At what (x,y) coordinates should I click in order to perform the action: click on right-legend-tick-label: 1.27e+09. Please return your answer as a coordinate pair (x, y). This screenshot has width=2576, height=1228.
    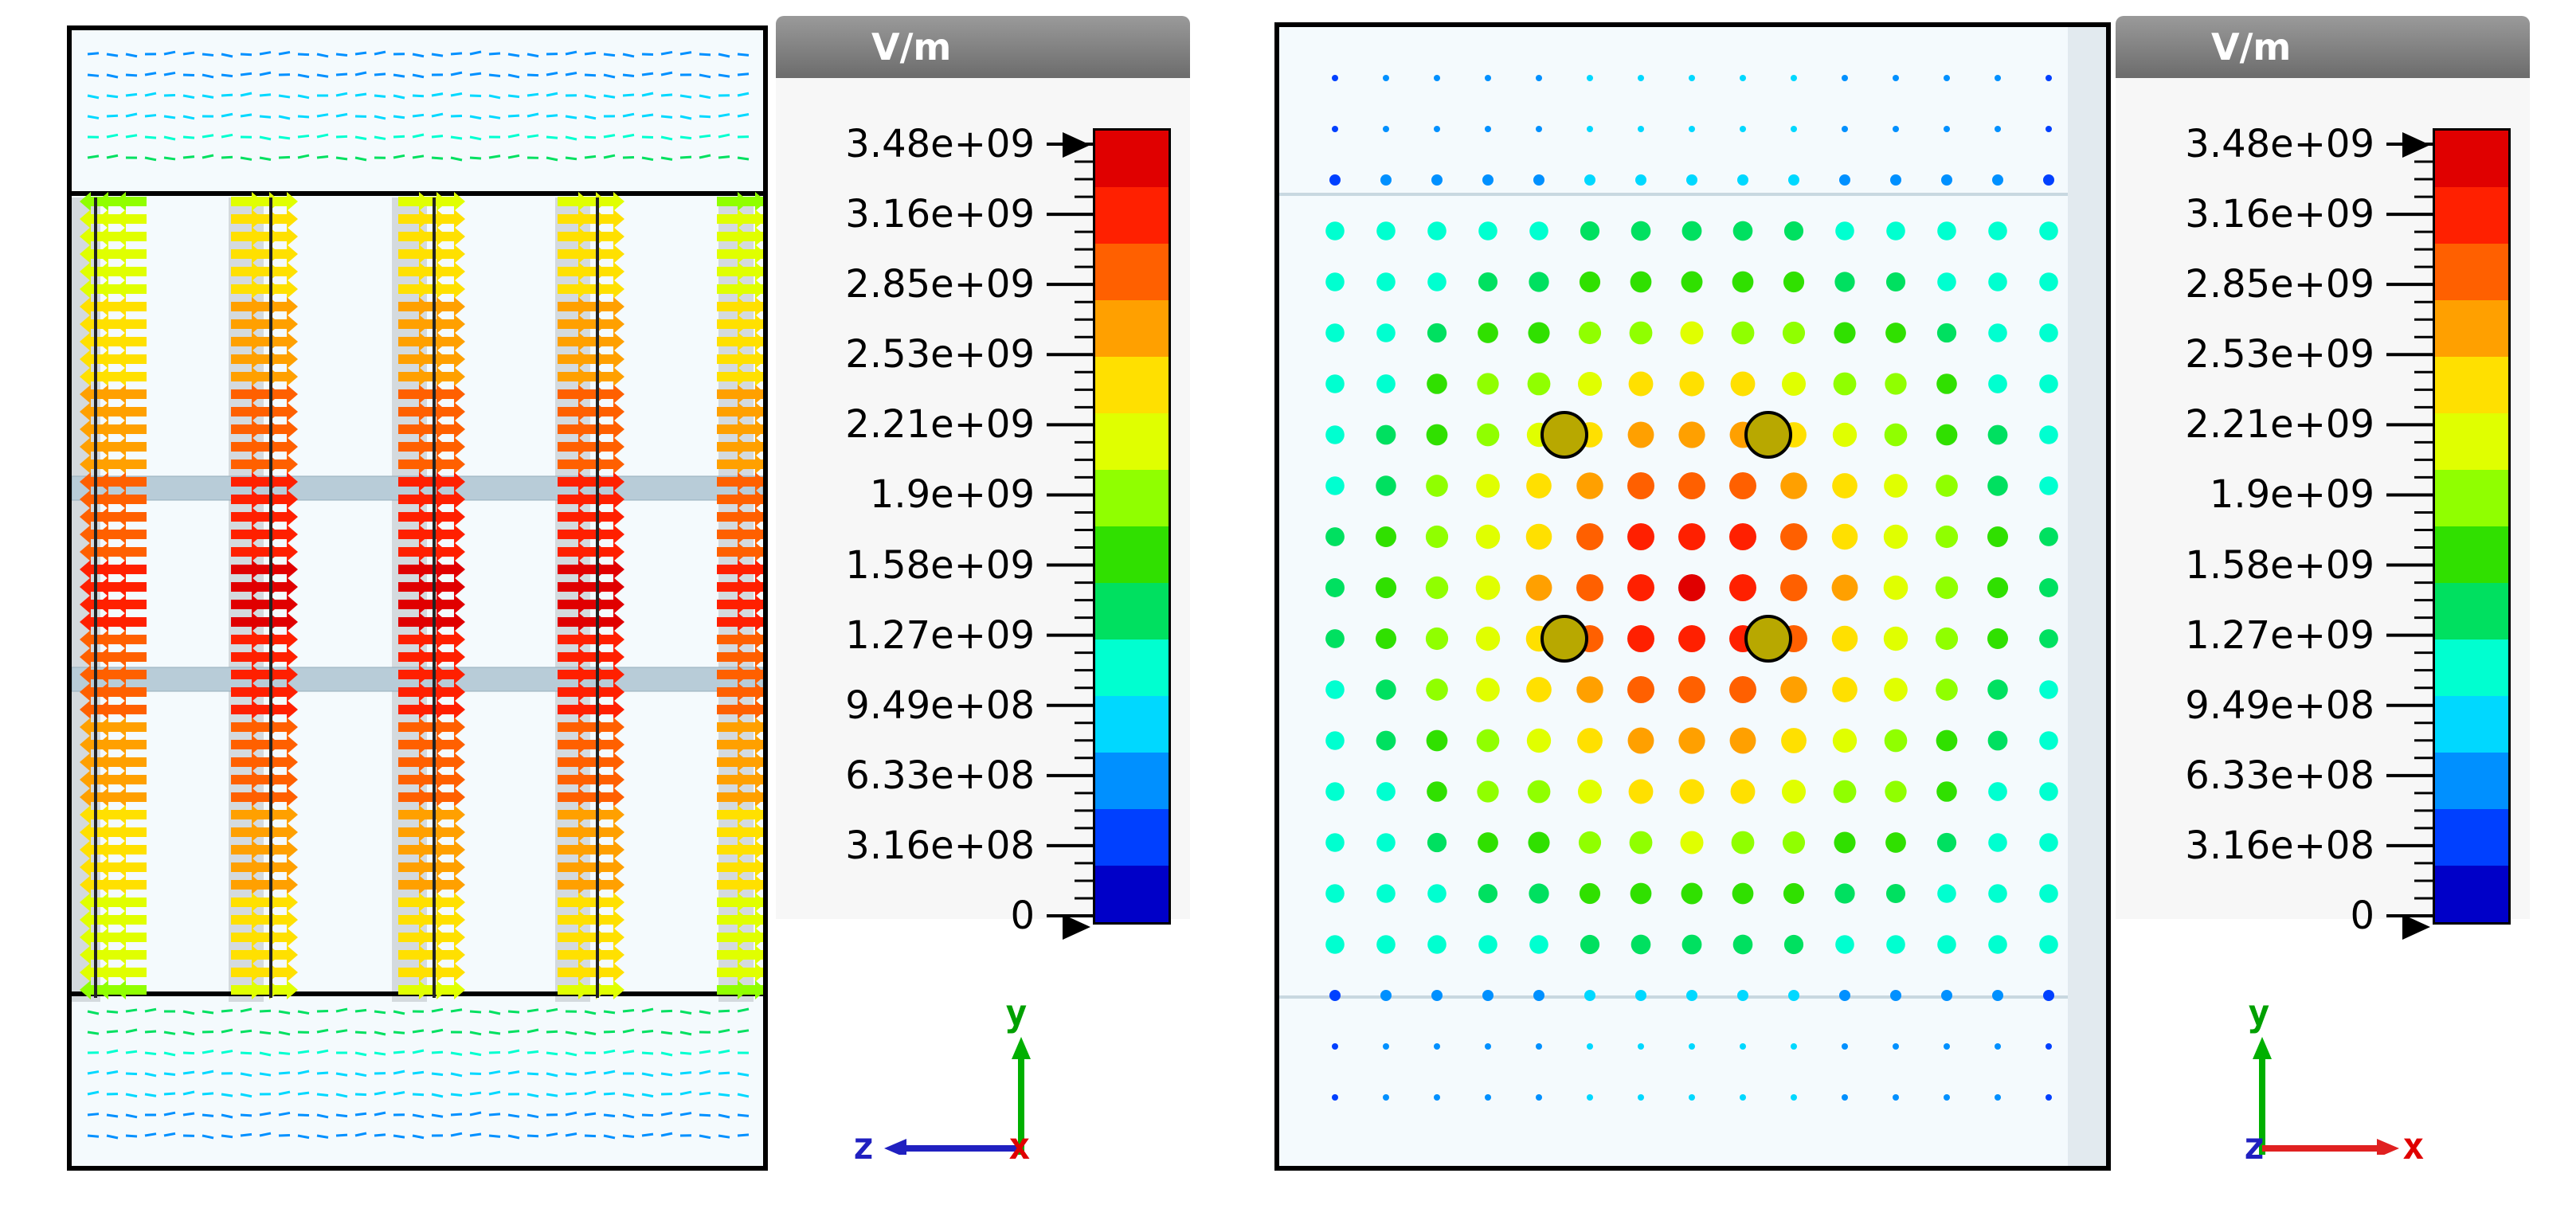
    Looking at the image, I should click on (2279, 635).